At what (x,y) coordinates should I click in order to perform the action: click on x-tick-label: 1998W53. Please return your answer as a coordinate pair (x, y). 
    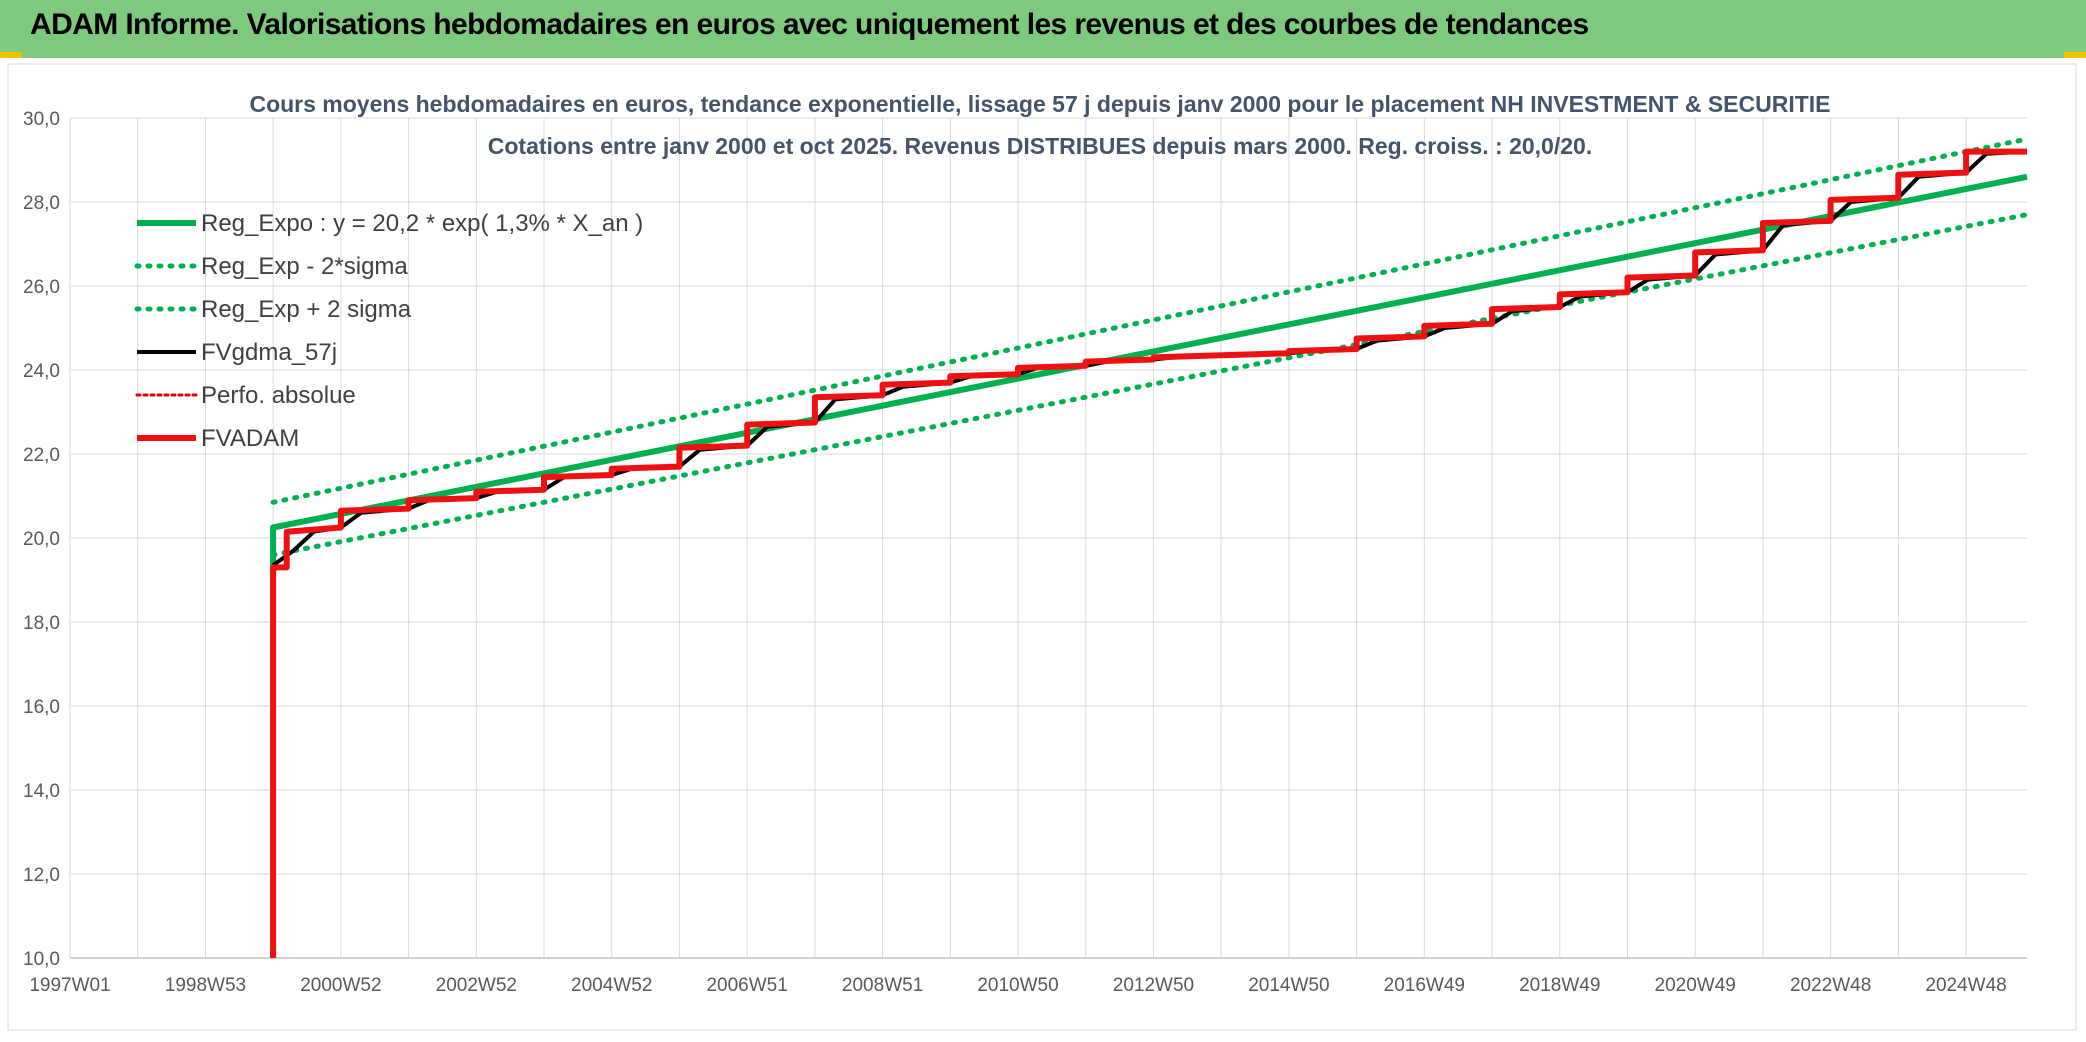
    Looking at the image, I should click on (205, 985).